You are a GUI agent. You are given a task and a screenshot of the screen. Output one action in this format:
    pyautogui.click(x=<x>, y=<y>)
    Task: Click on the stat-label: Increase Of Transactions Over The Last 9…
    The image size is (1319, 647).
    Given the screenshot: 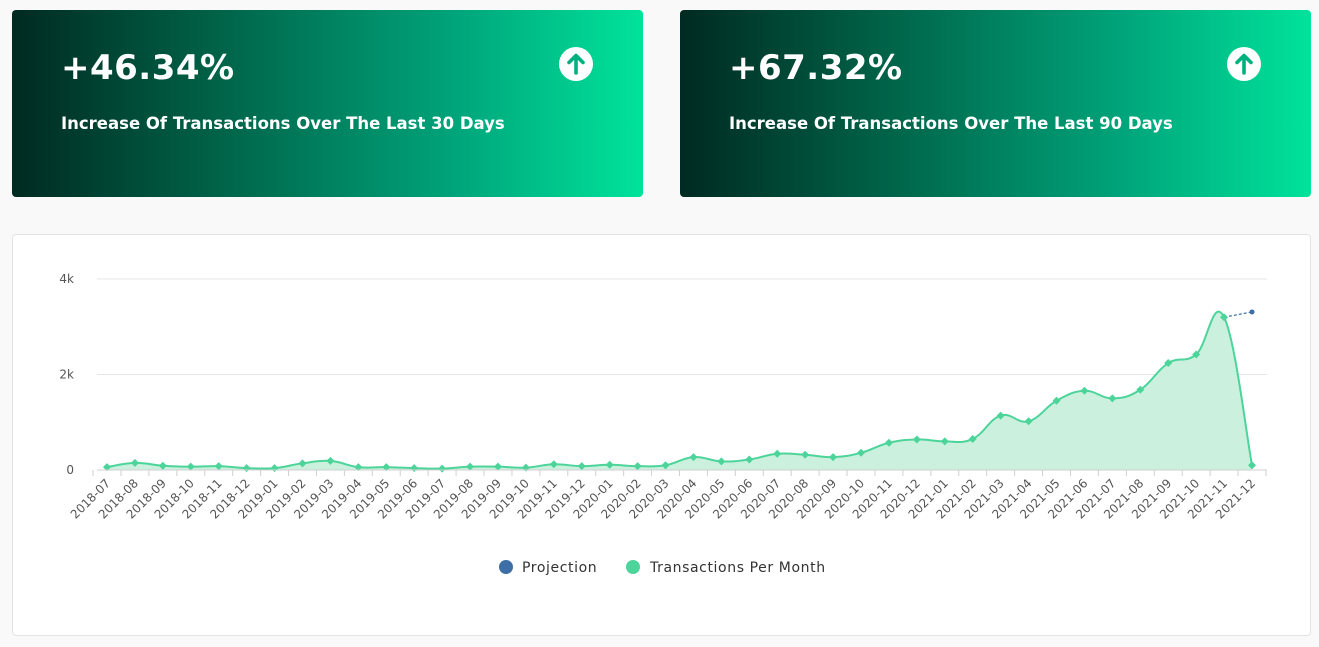 What is the action you would take?
    pyautogui.click(x=951, y=123)
    